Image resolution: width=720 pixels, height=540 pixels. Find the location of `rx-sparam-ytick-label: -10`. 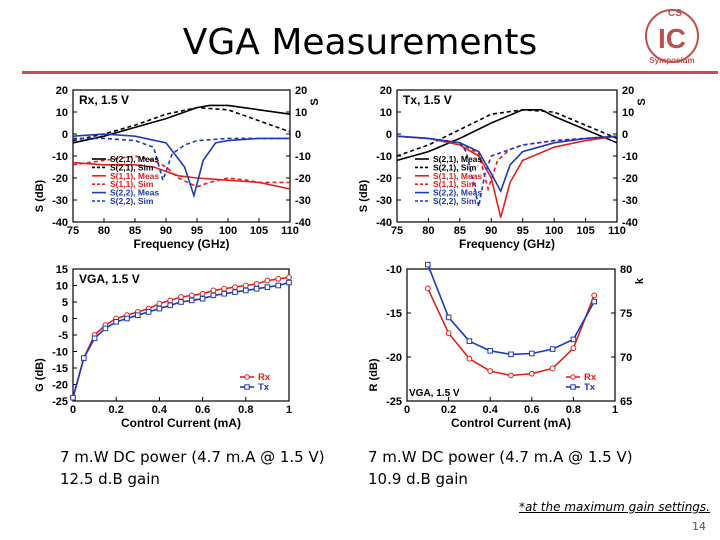

rx-sparam-ytick-label: -10 is located at coordinates (60, 157).